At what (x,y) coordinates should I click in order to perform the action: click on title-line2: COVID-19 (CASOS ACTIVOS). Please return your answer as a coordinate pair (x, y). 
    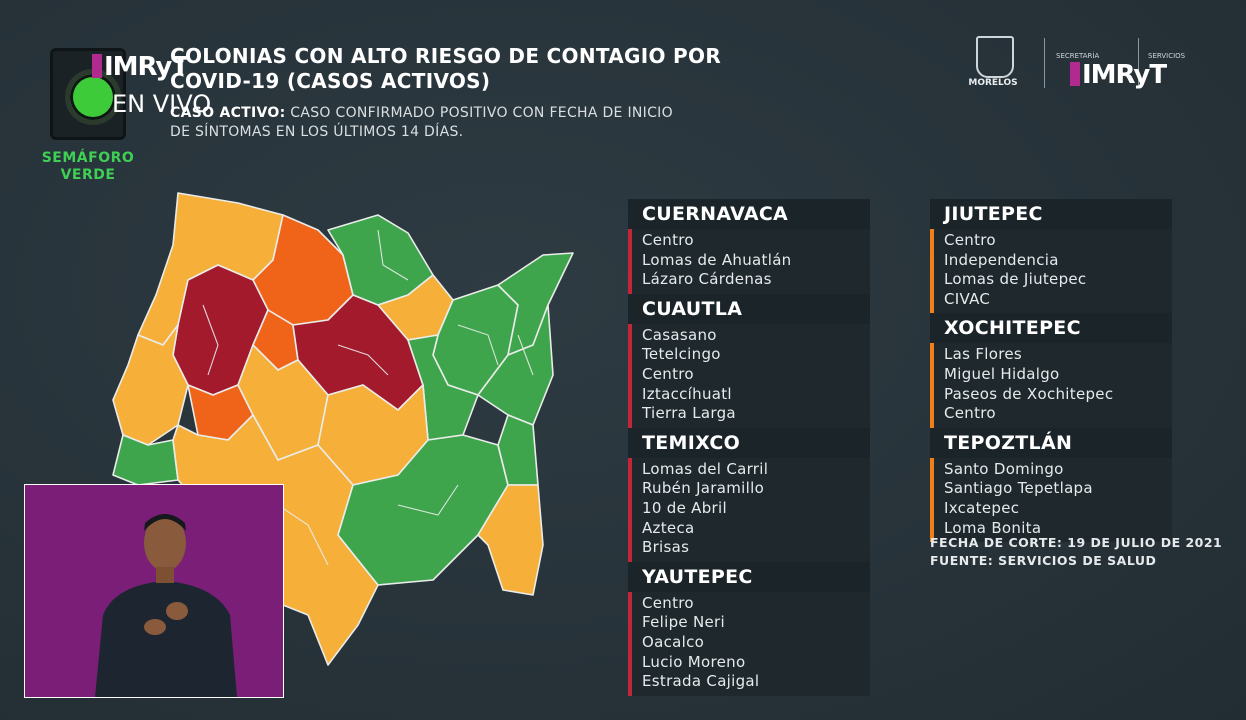
    Looking at the image, I should click on (330, 81).